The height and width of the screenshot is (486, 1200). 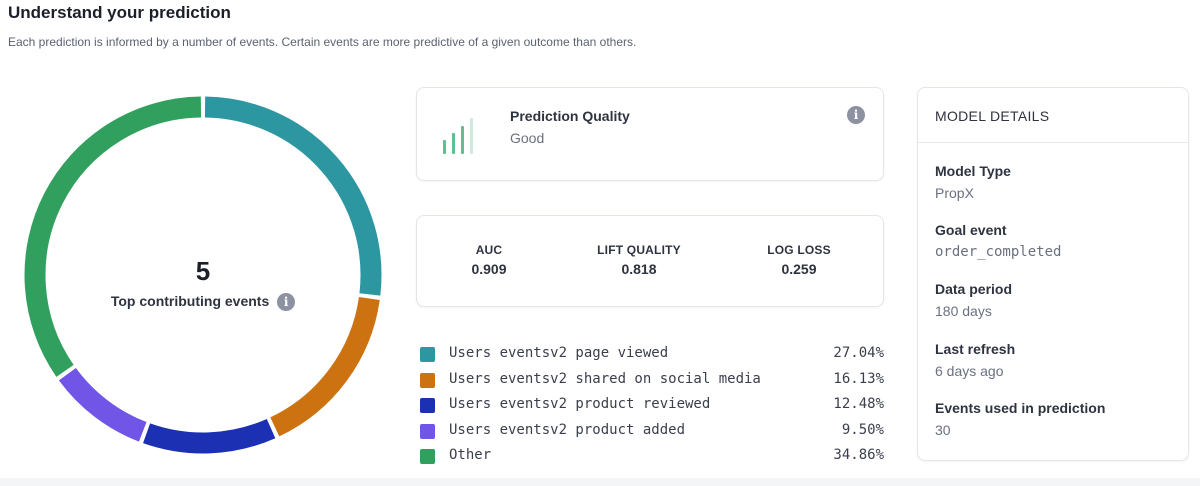 I want to click on prediction-quality-value: Good, so click(x=527, y=138).